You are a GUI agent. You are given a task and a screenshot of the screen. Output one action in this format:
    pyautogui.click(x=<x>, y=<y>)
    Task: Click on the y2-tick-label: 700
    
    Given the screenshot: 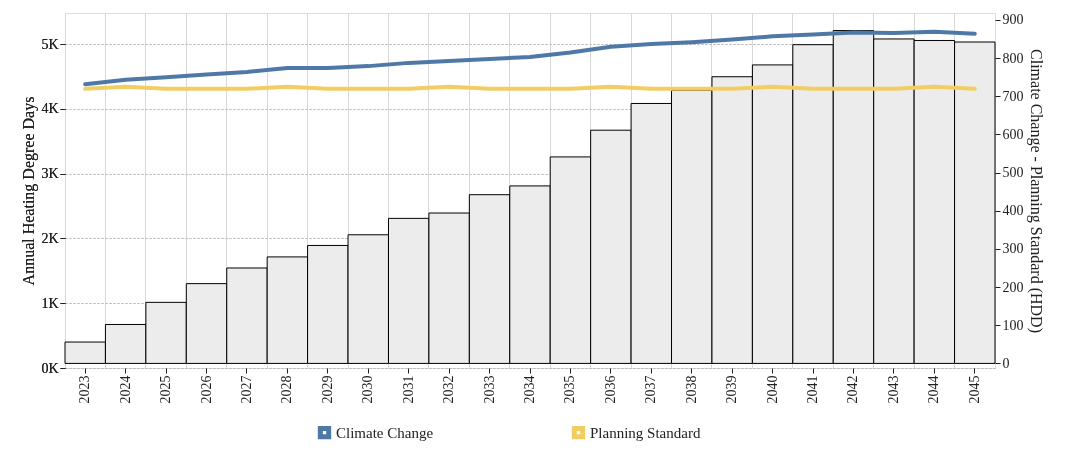 What is the action you would take?
    pyautogui.click(x=1013, y=96)
    